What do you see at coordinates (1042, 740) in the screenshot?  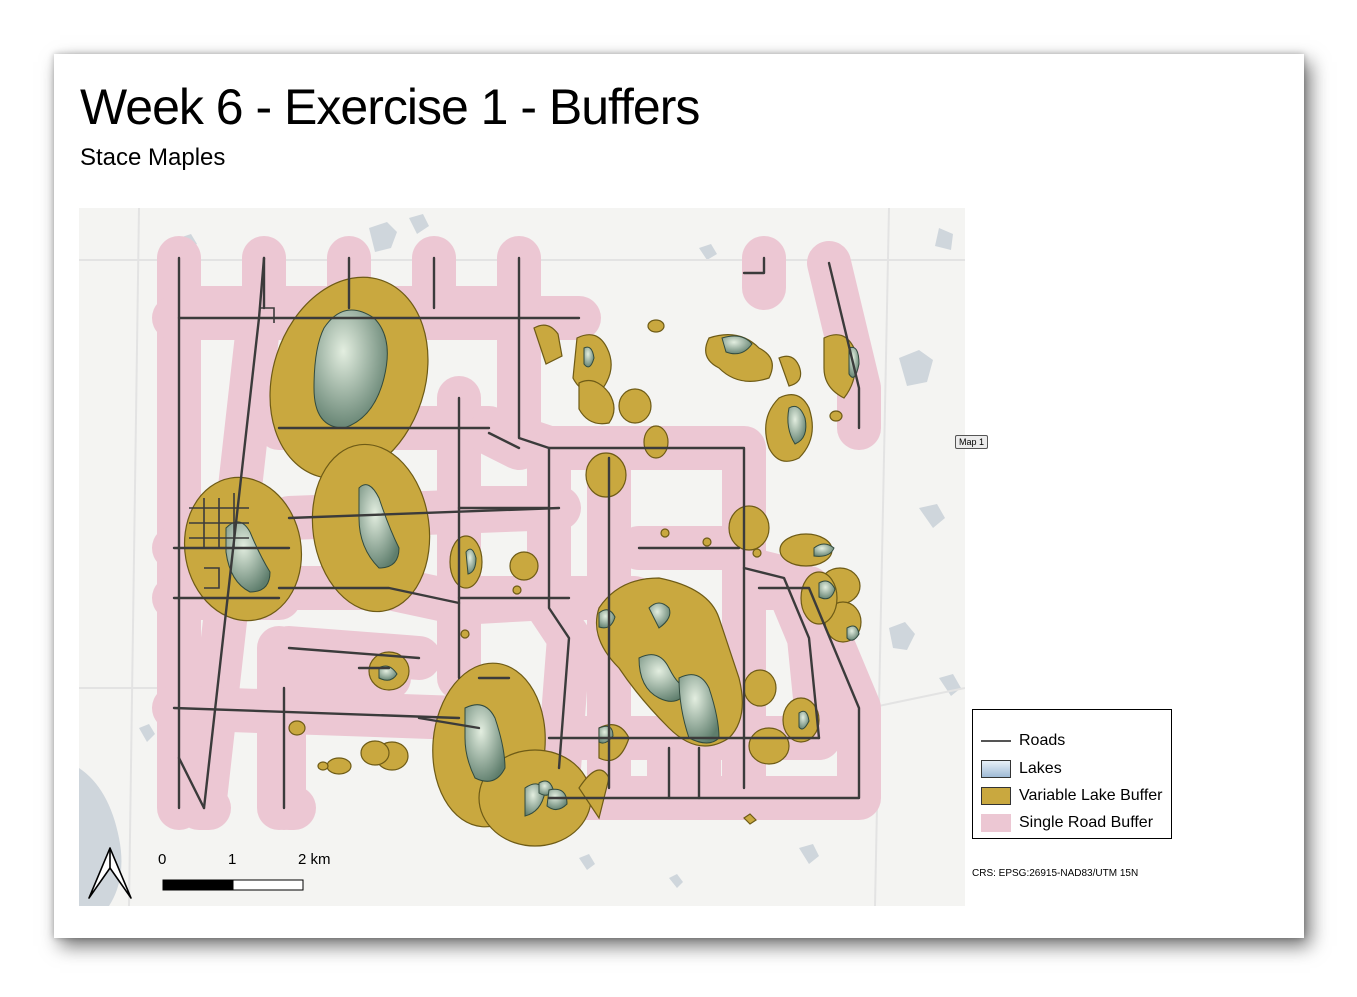 I see `legend-label: Roads` at bounding box center [1042, 740].